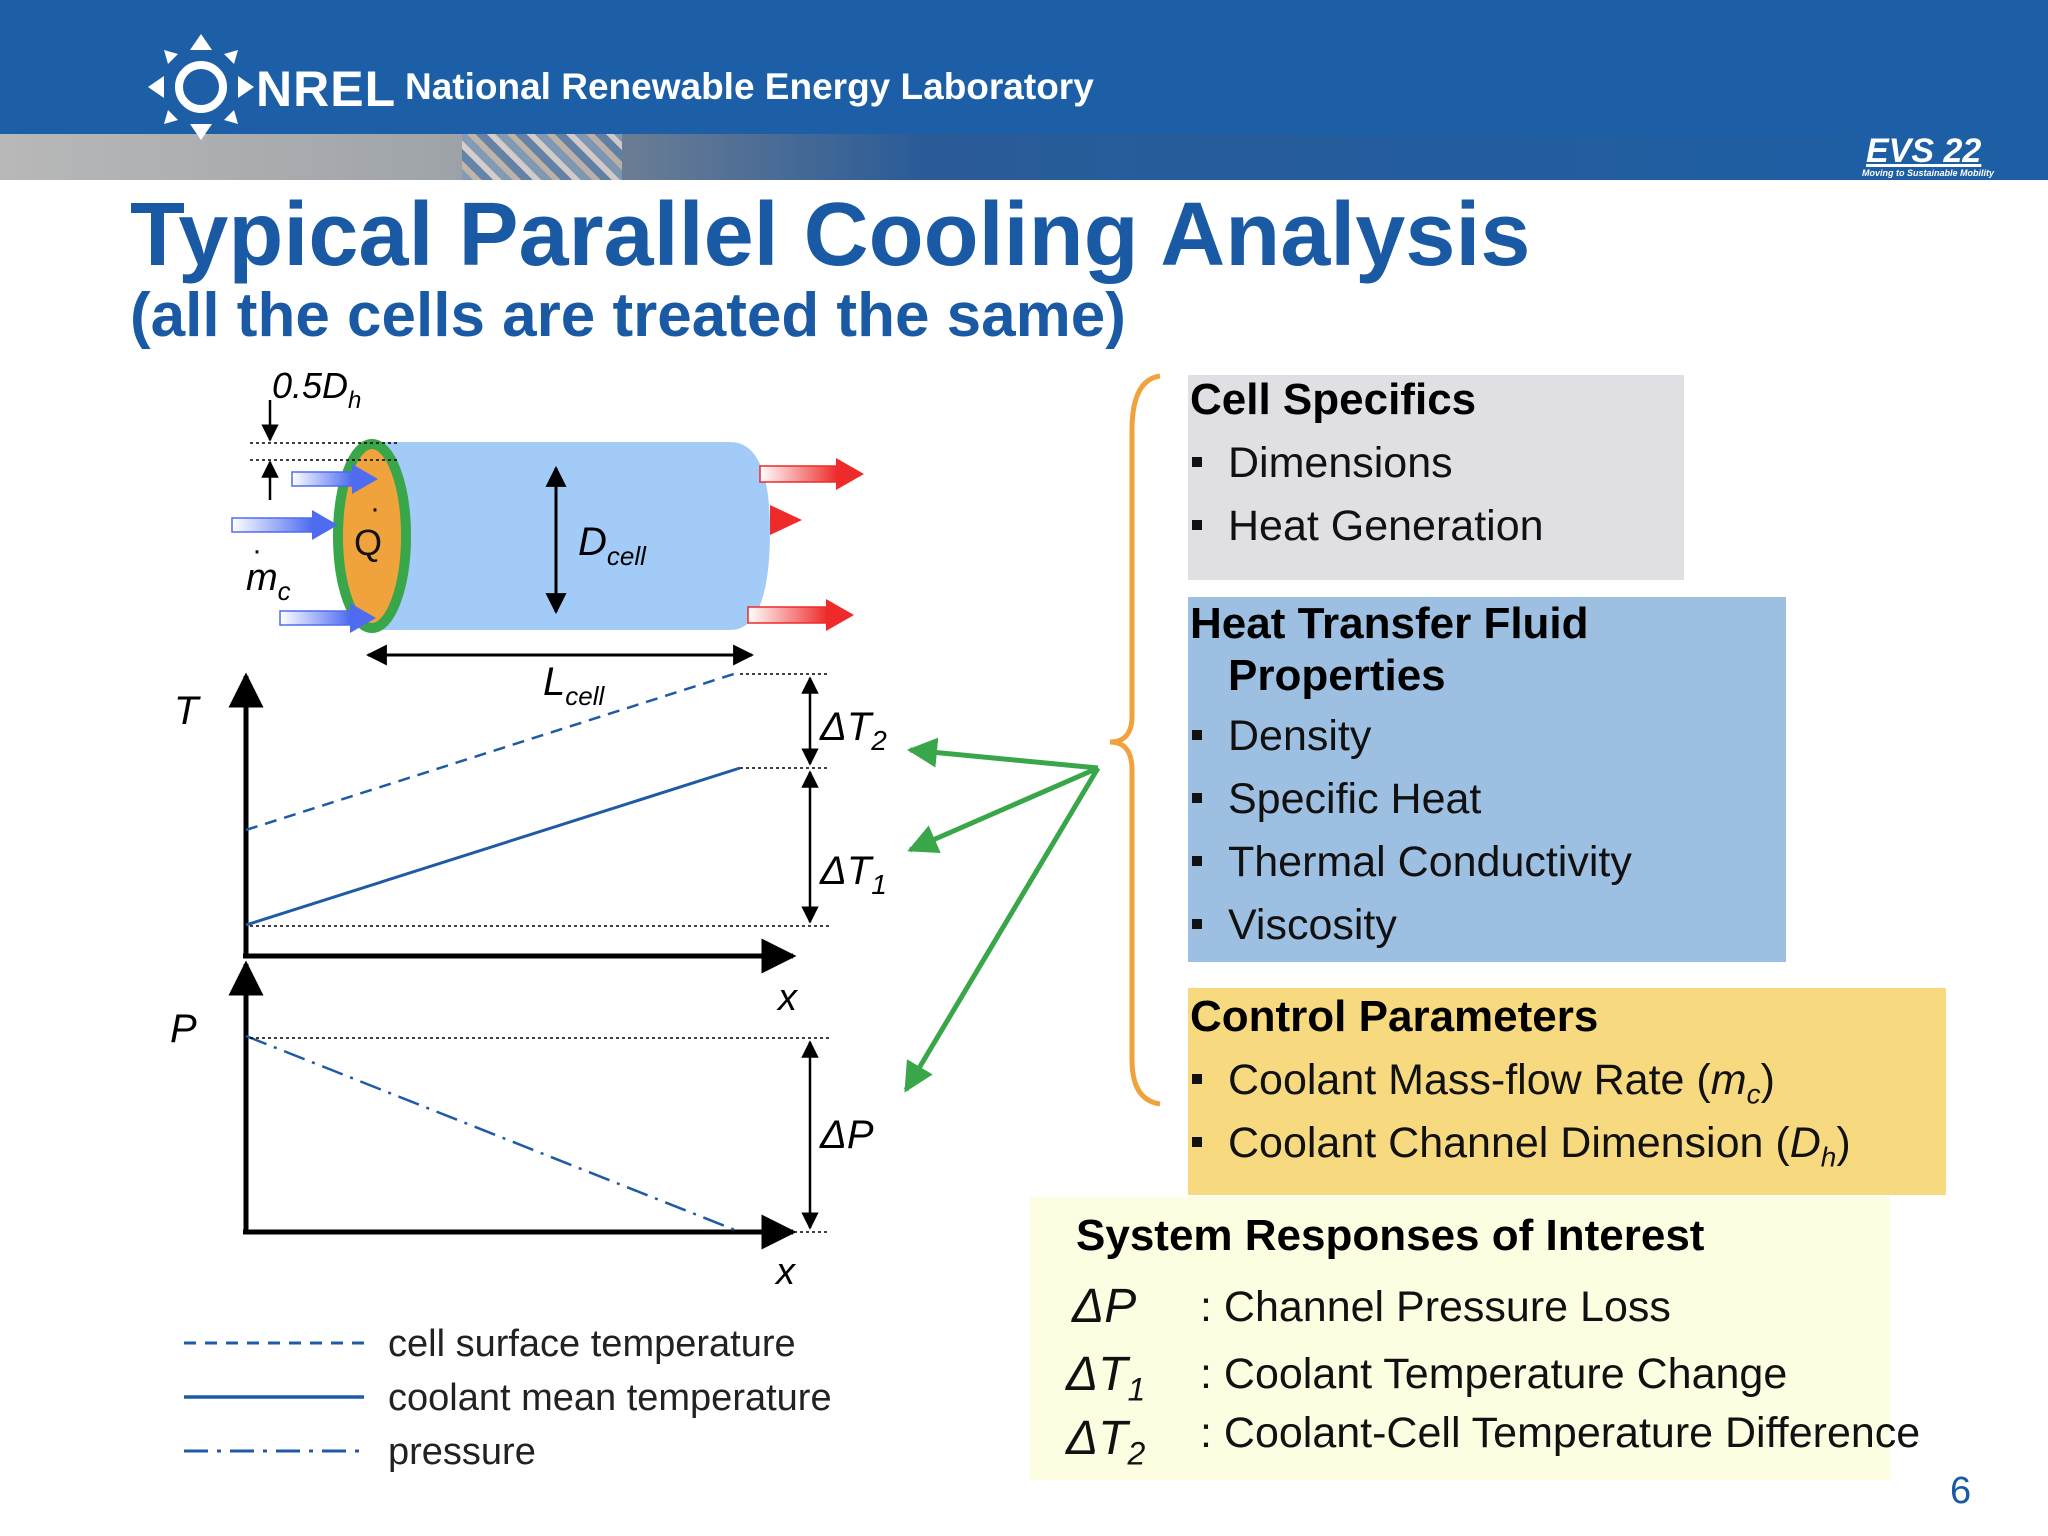  I want to click on half-dh-dimension, so click(325, 450).